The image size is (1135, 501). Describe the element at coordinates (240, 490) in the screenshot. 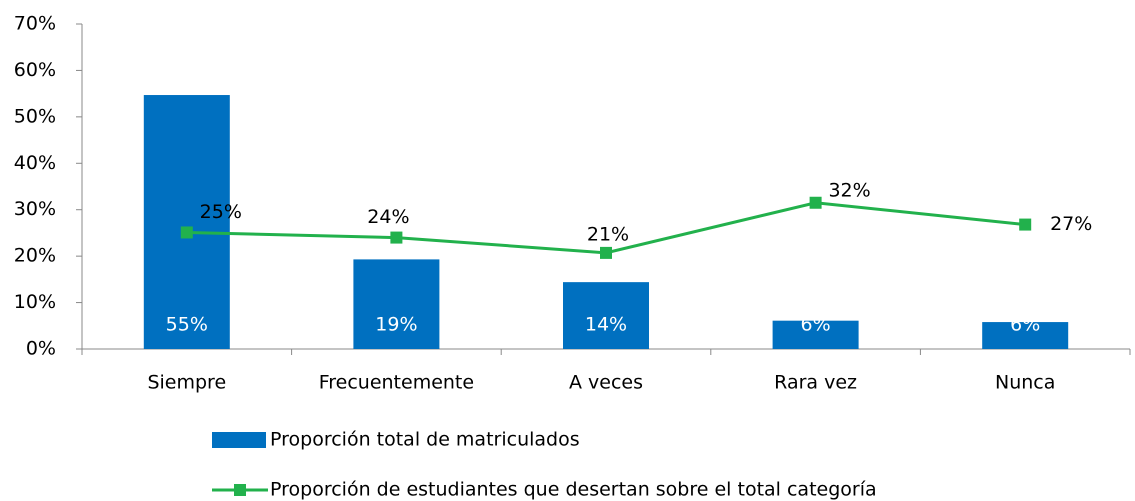

I see `legend-marker` at that location.